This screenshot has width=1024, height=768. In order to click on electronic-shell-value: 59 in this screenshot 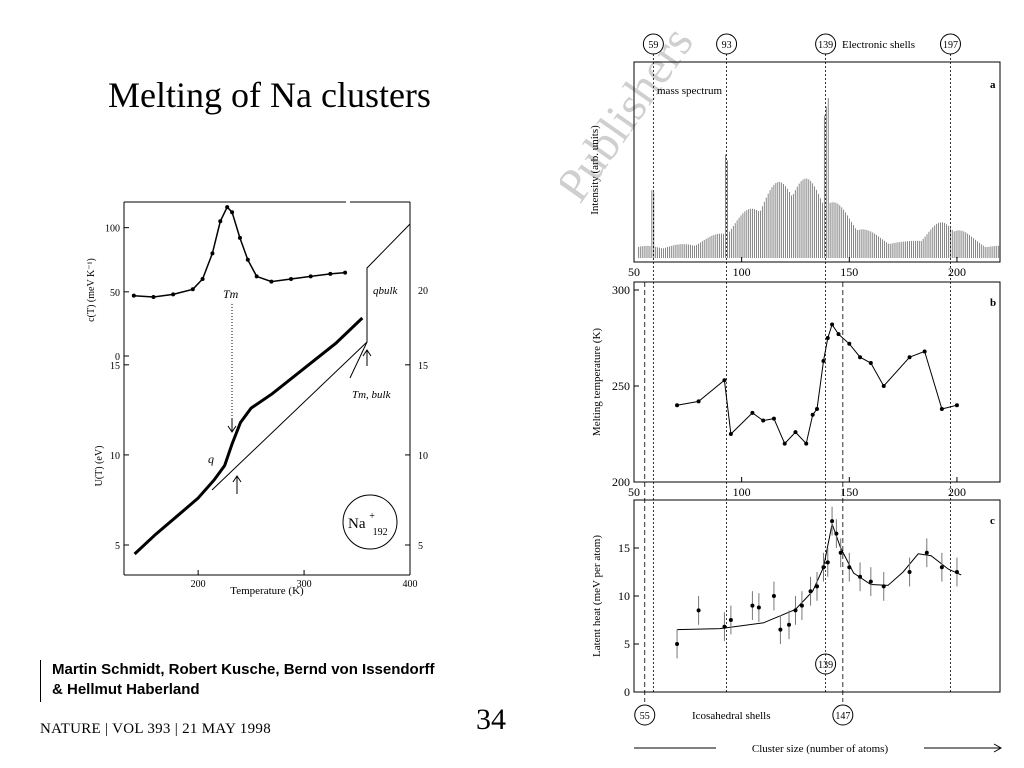, I will do `click(653, 45)`.